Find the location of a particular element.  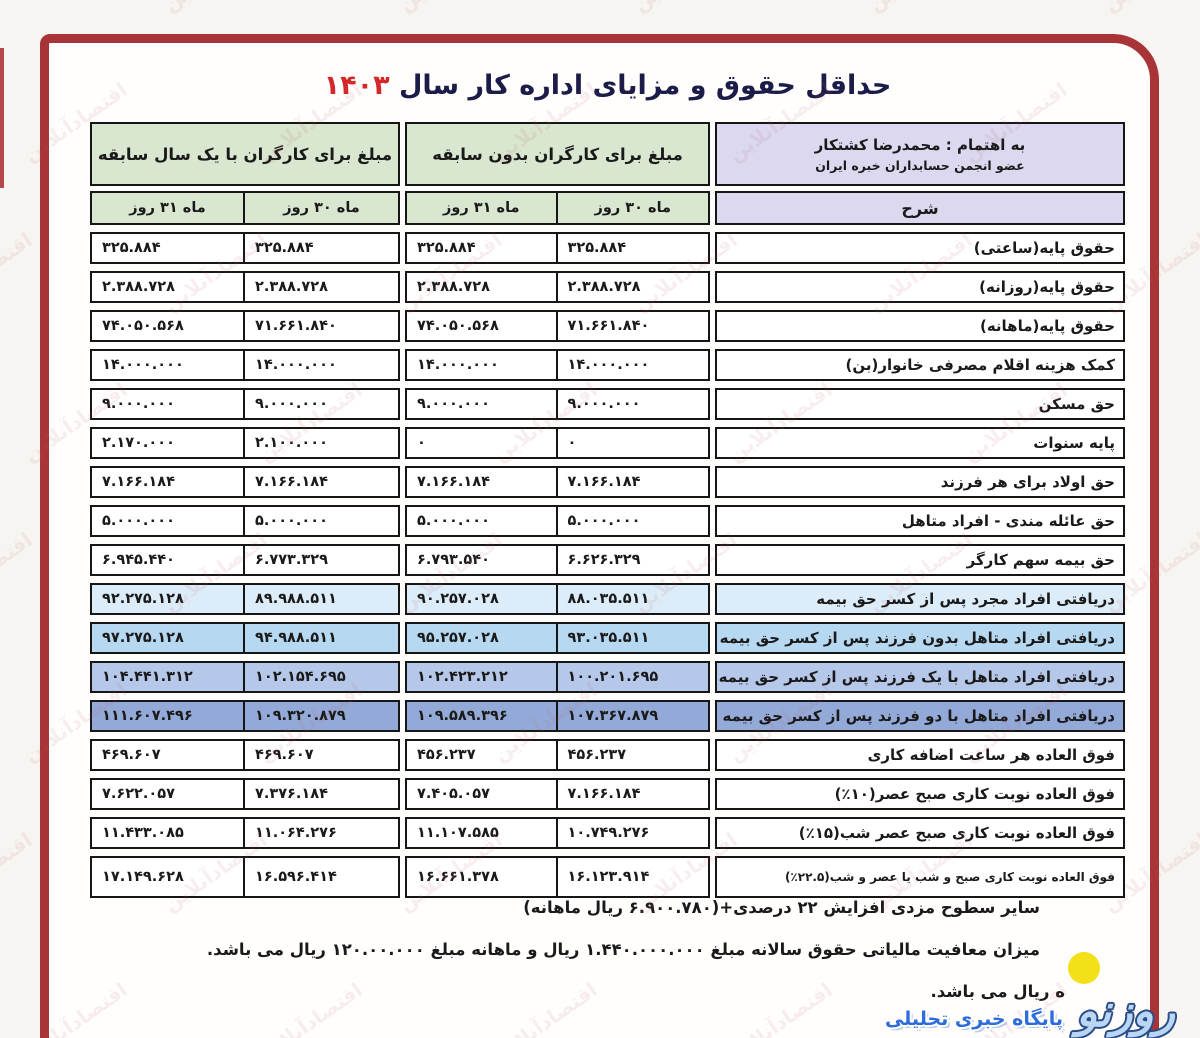

column-header-month30: ماه ۳۰ روز is located at coordinates (321, 208).